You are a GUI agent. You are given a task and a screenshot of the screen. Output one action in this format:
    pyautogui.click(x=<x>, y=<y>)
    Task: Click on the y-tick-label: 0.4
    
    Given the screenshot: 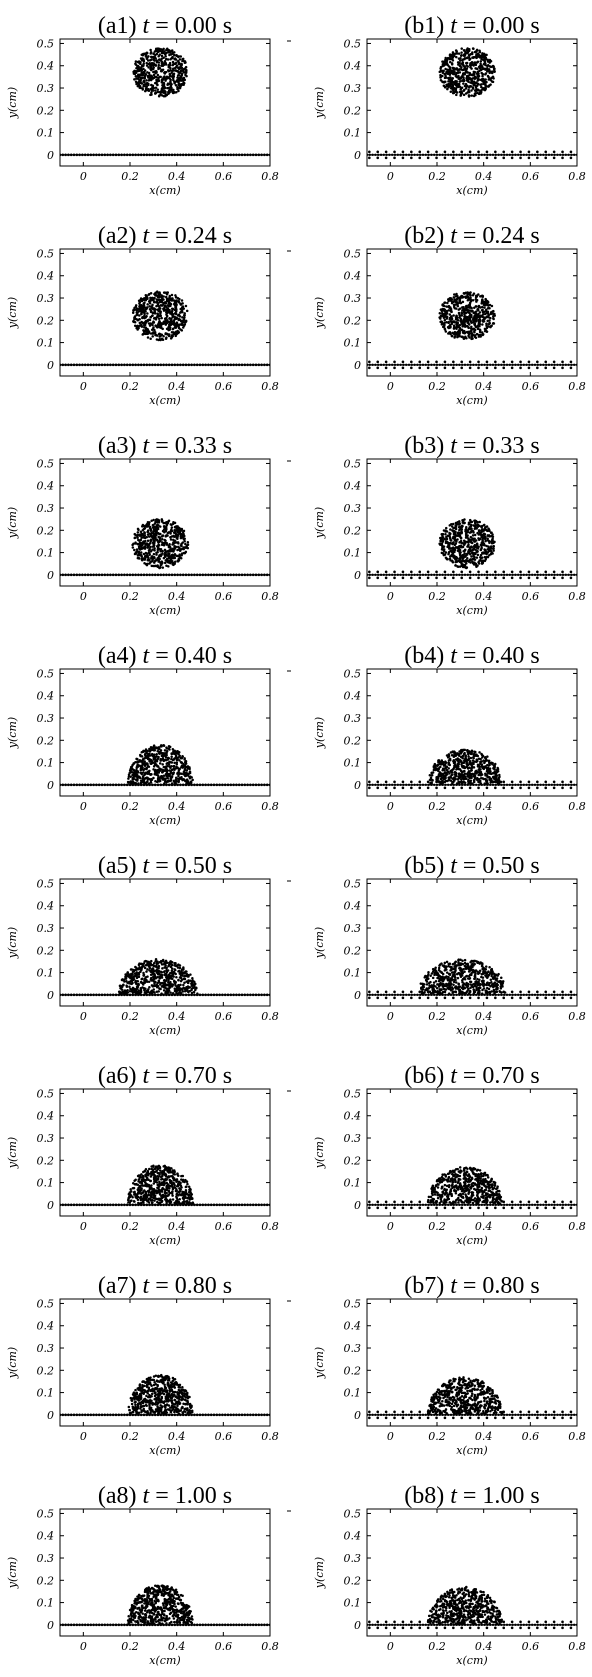 What is the action you would take?
    pyautogui.click(x=46, y=696)
    